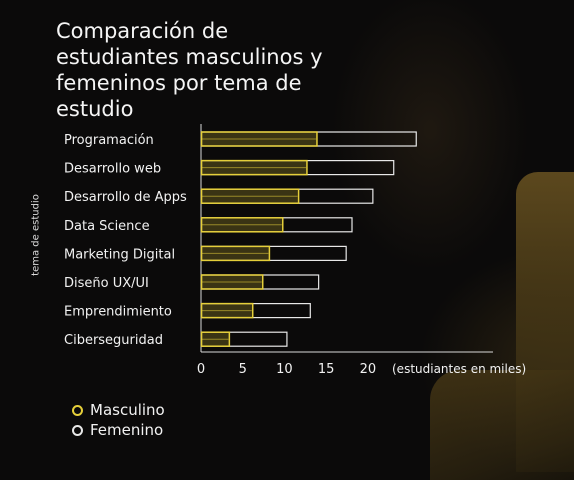 The height and width of the screenshot is (480, 574). What do you see at coordinates (112, 169) in the screenshot?
I see `category-label-desarrollo-web: Desarrollo web` at bounding box center [112, 169].